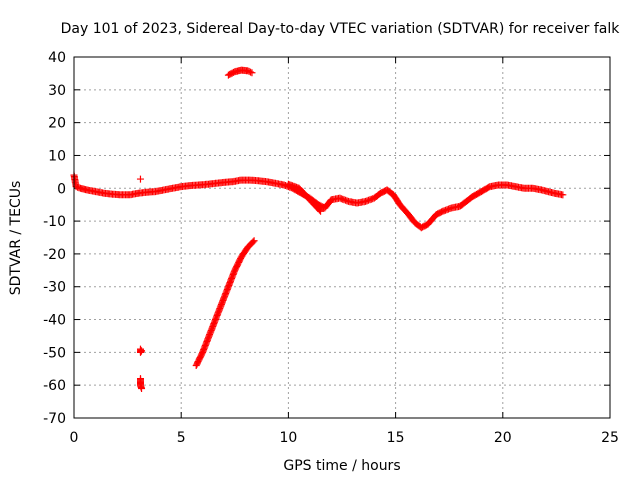  I want to click on series-segment-rising-trace, so click(225, 303).